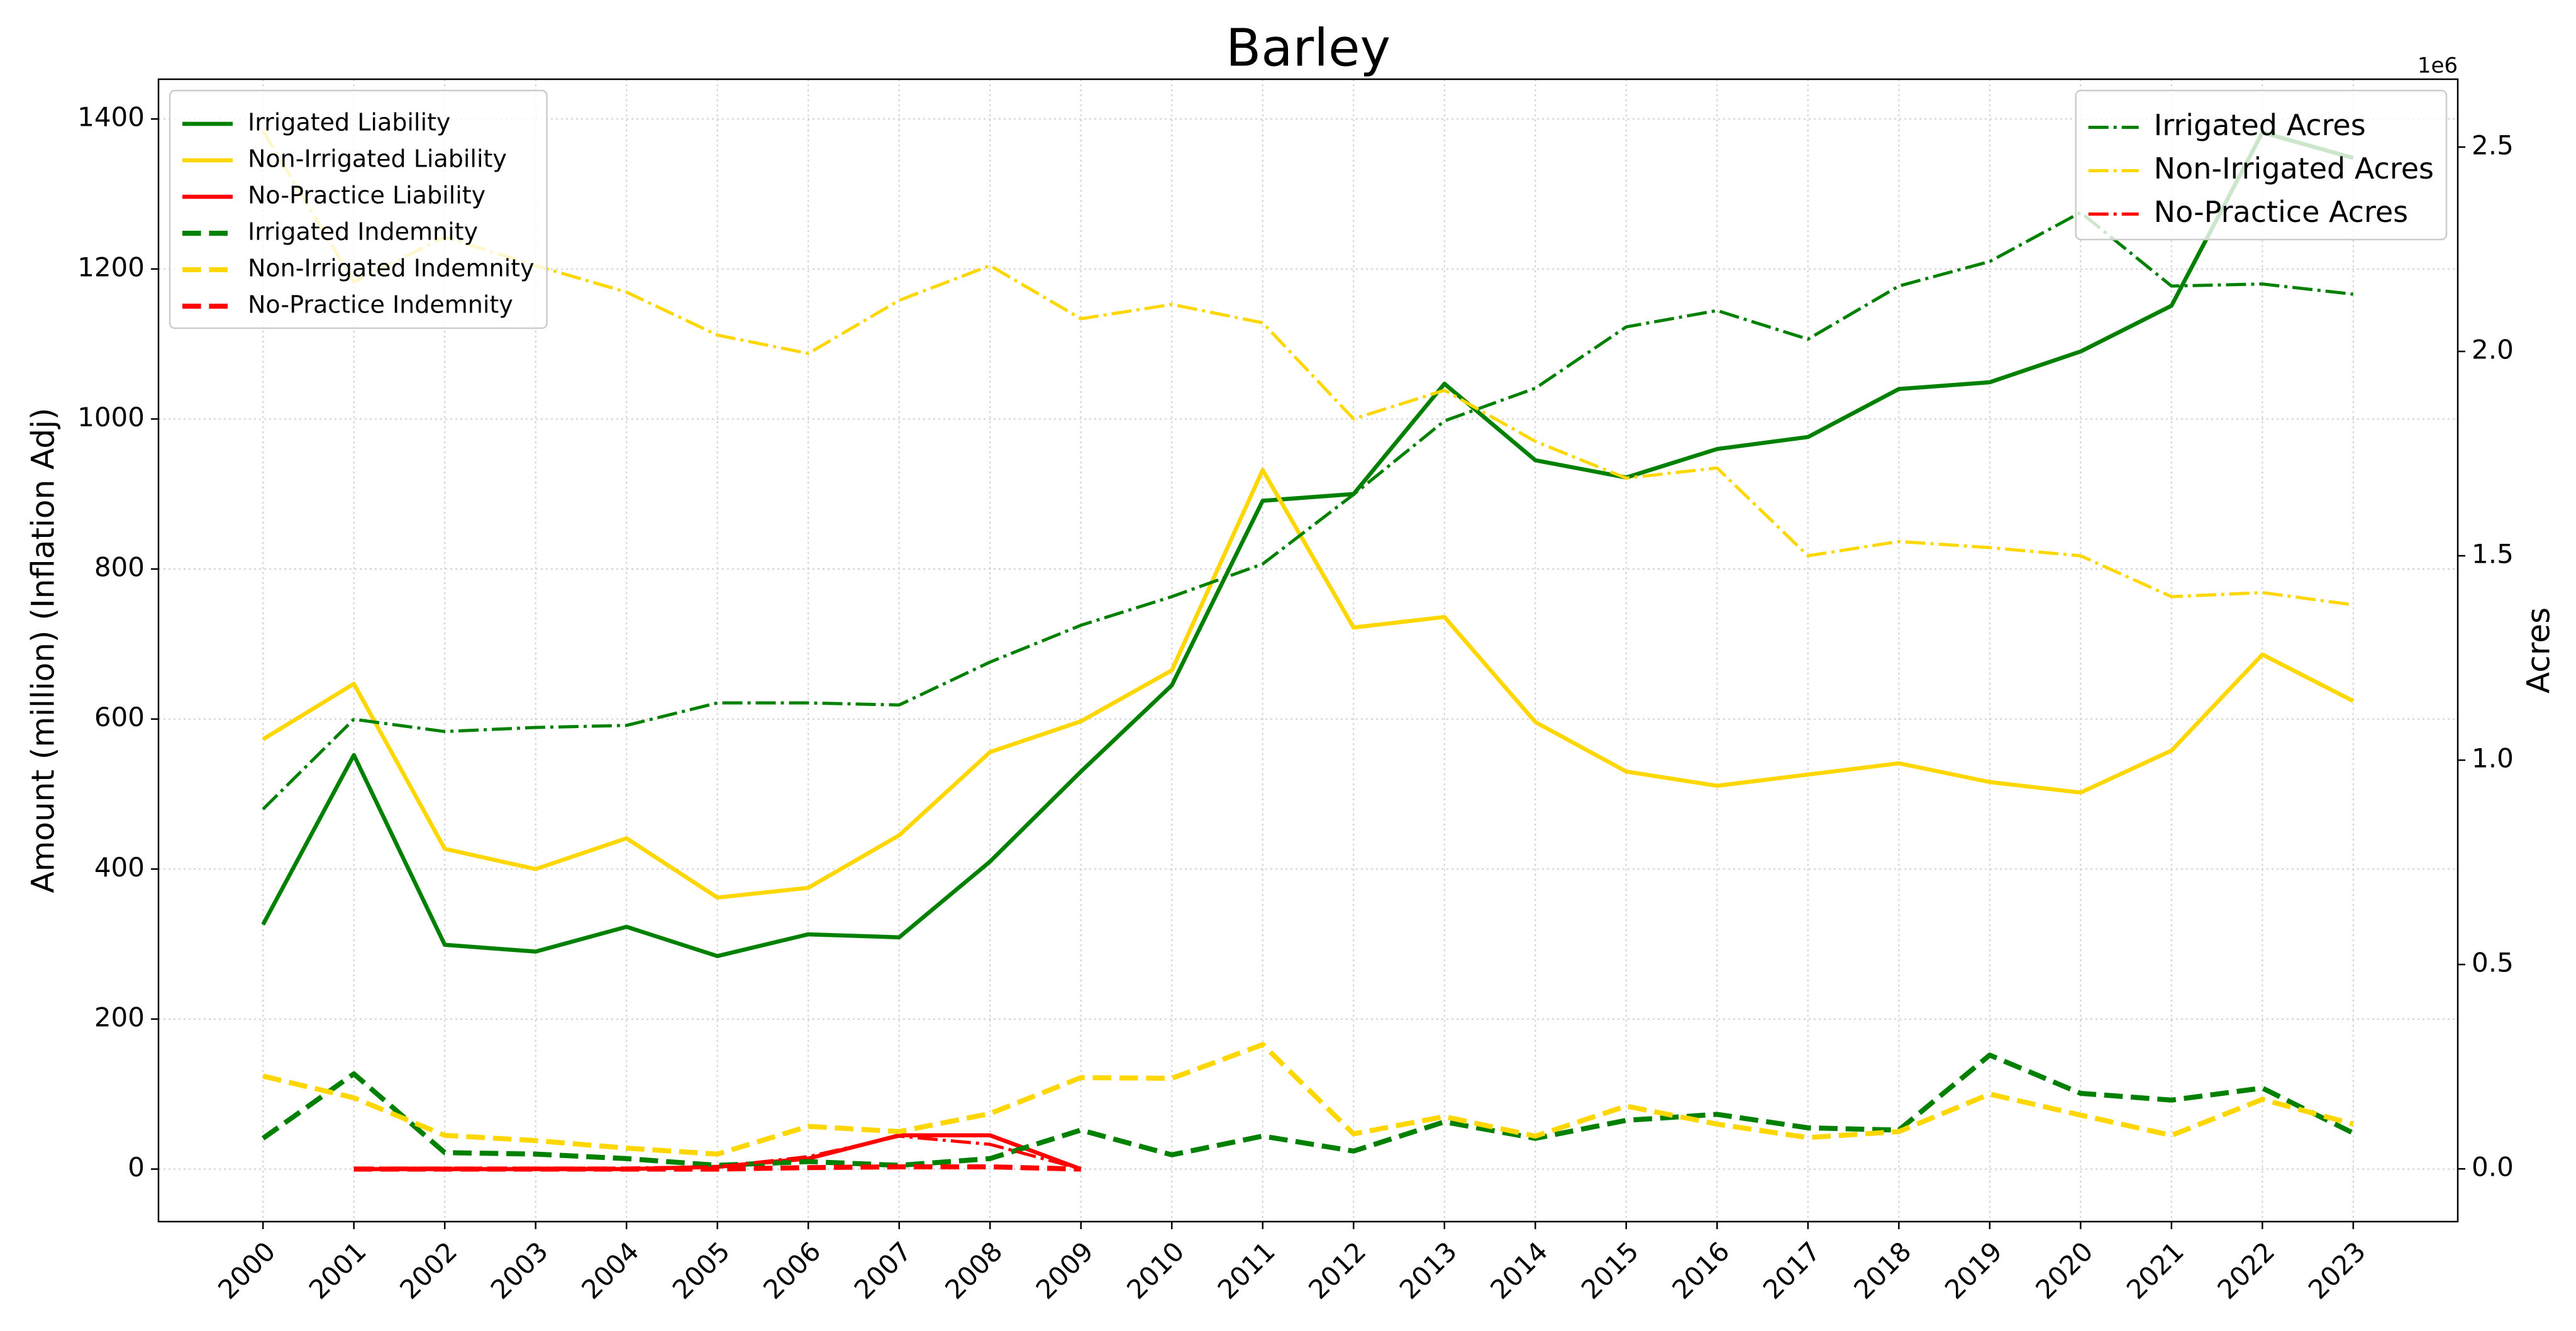  What do you see at coordinates (791, 1270) in the screenshot?
I see `x-tick-label: 2006` at bounding box center [791, 1270].